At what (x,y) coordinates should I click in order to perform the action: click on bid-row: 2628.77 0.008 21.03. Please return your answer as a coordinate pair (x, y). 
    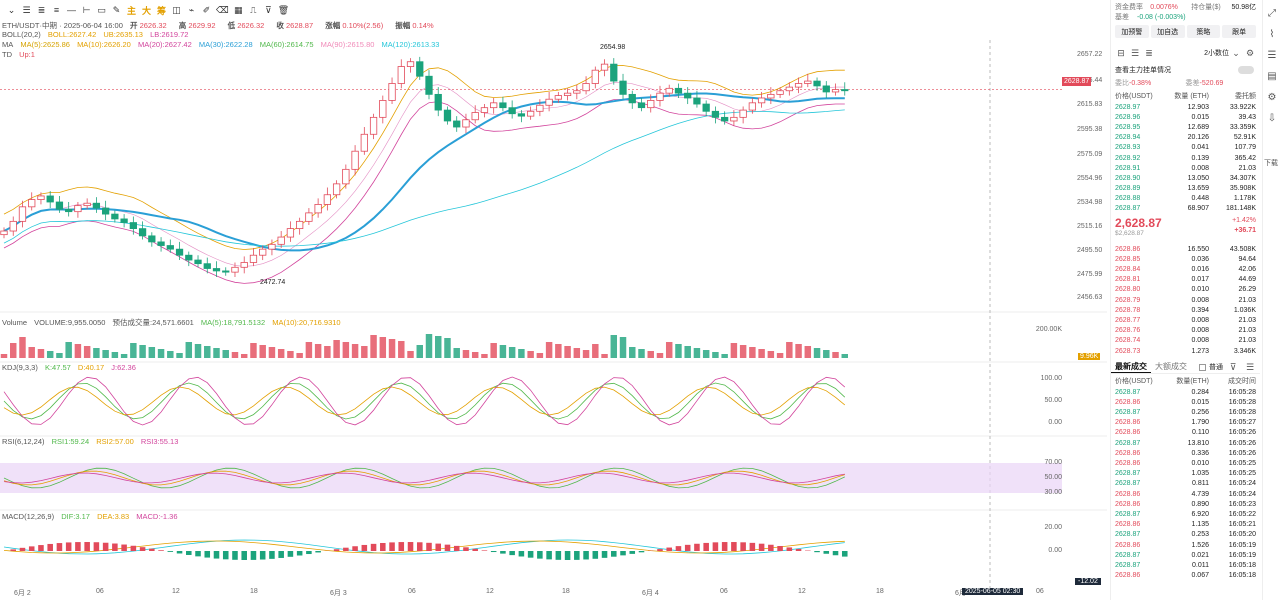
    Looking at the image, I should click on (1185, 320).